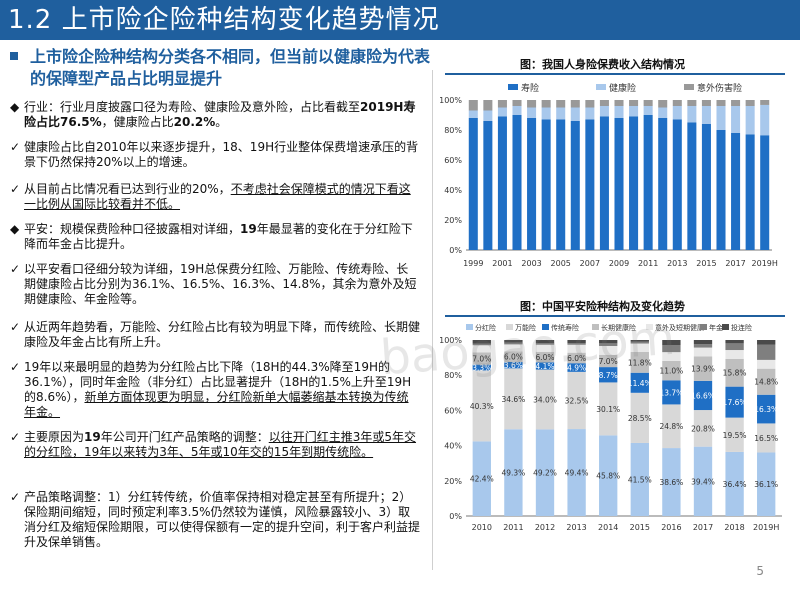 The height and width of the screenshot is (600, 800). I want to click on bullet-text-run: 2019H寿险占比76.5%, so click(220, 114).